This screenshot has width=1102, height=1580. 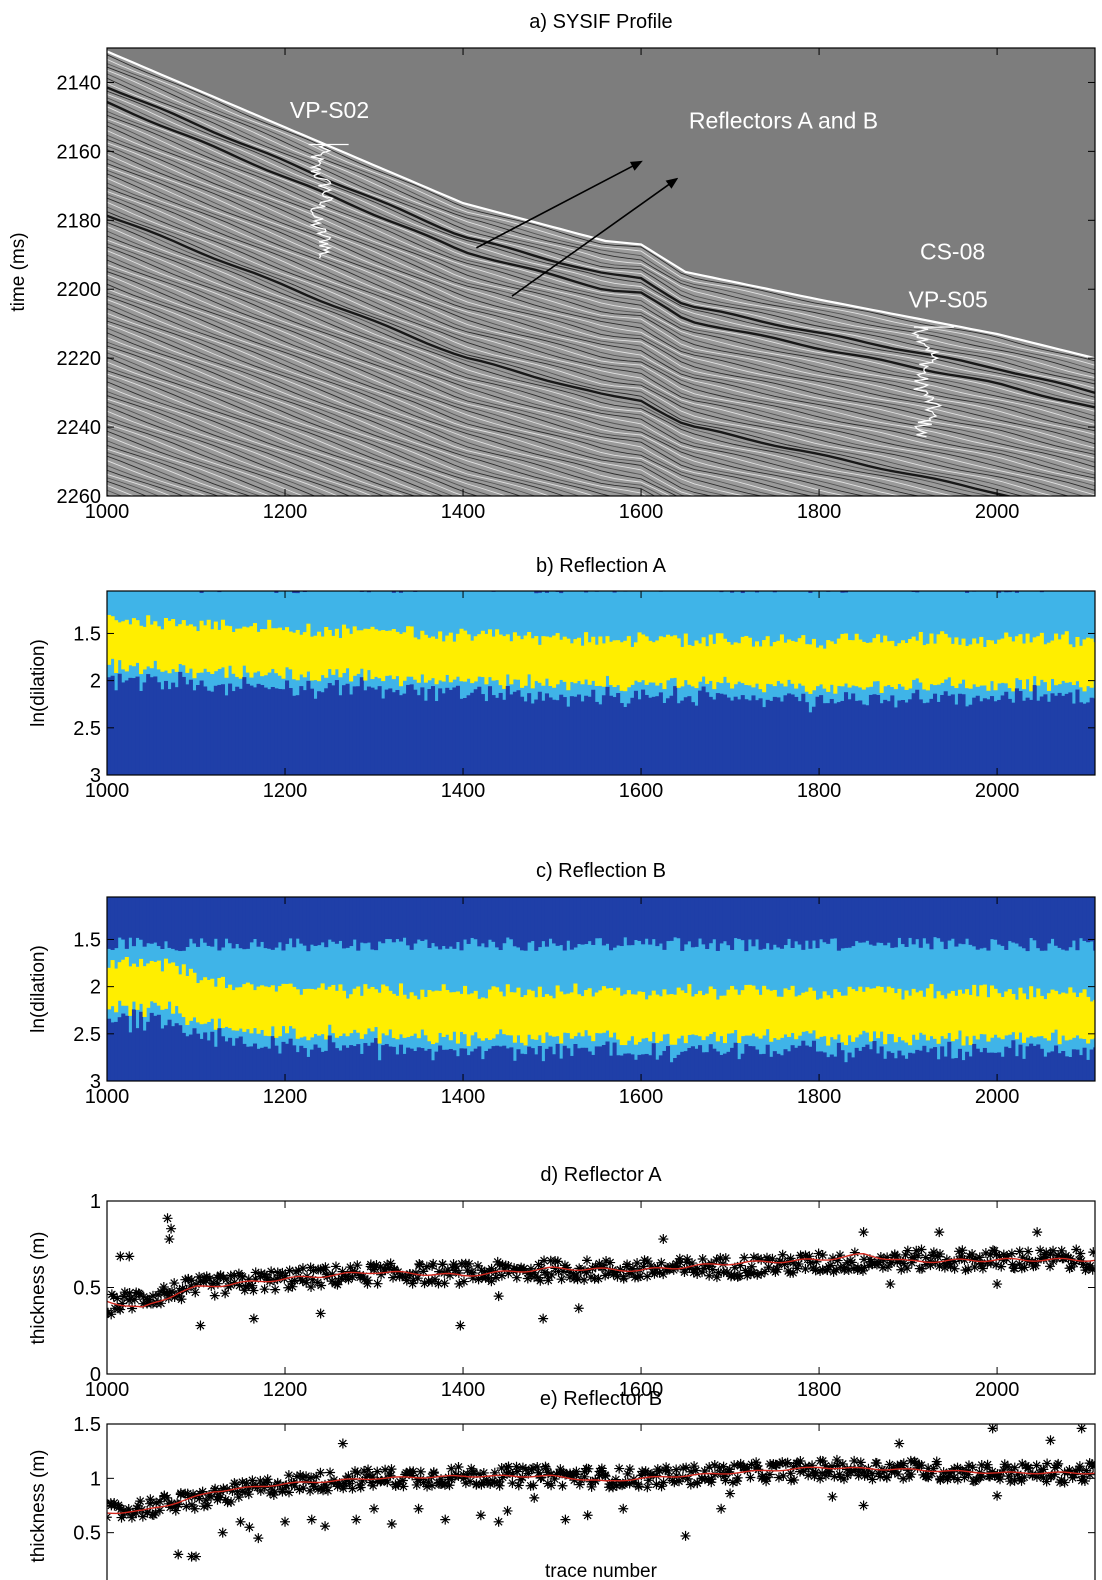 I want to click on panel-d-frame, so click(x=601, y=1287).